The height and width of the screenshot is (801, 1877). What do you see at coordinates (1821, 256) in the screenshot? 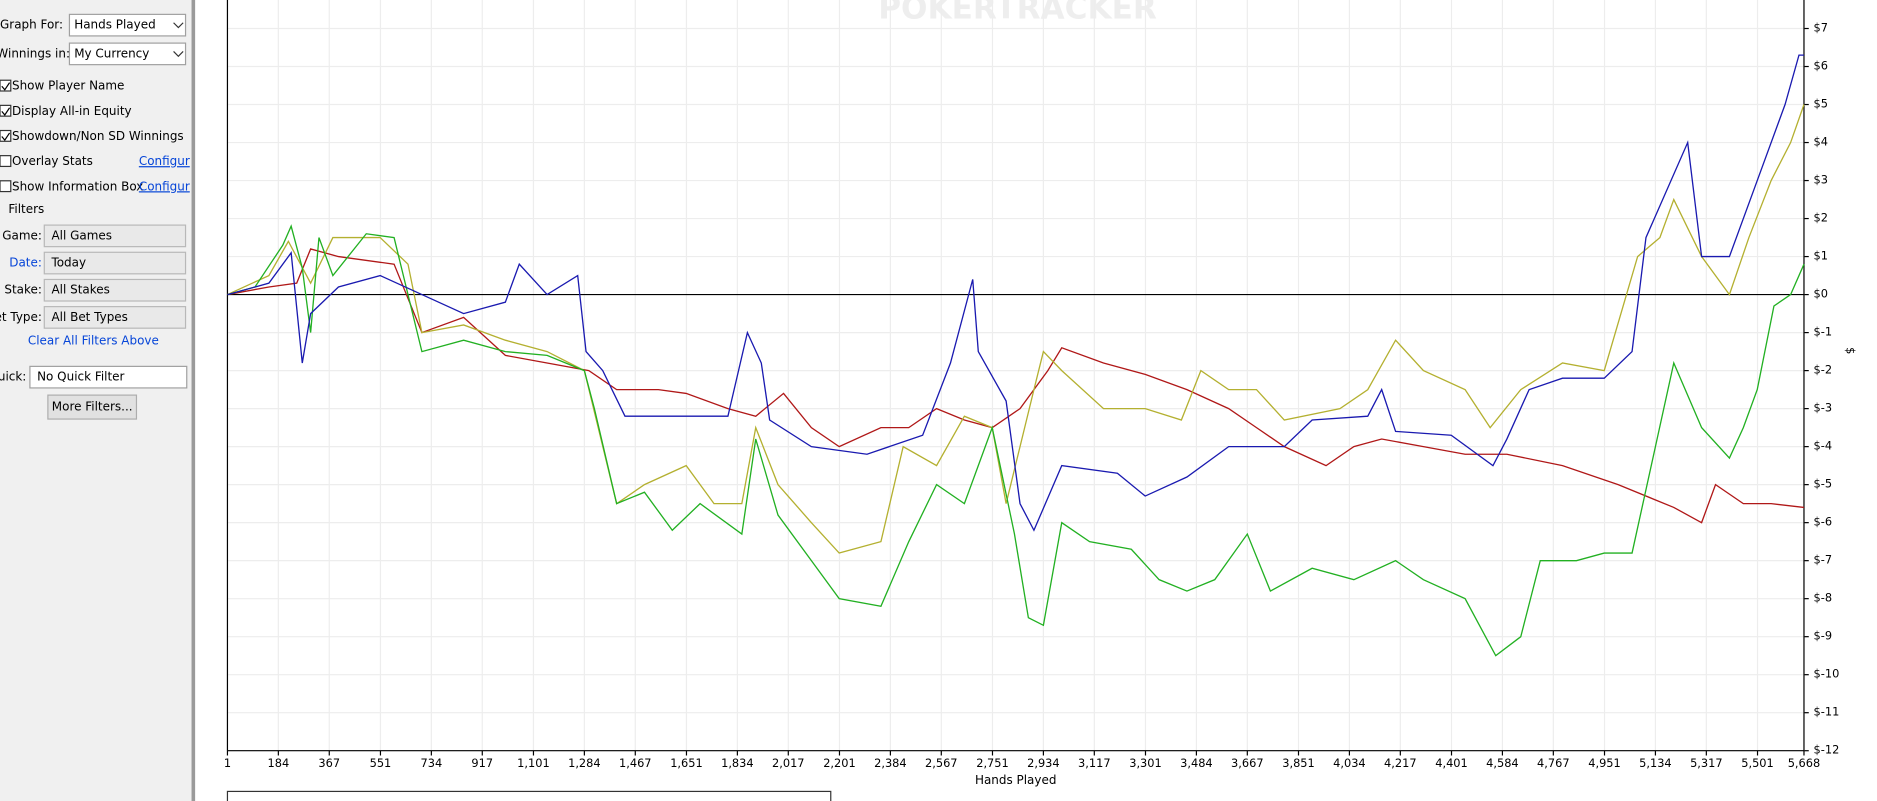
I see `y-tick-label: $1` at bounding box center [1821, 256].